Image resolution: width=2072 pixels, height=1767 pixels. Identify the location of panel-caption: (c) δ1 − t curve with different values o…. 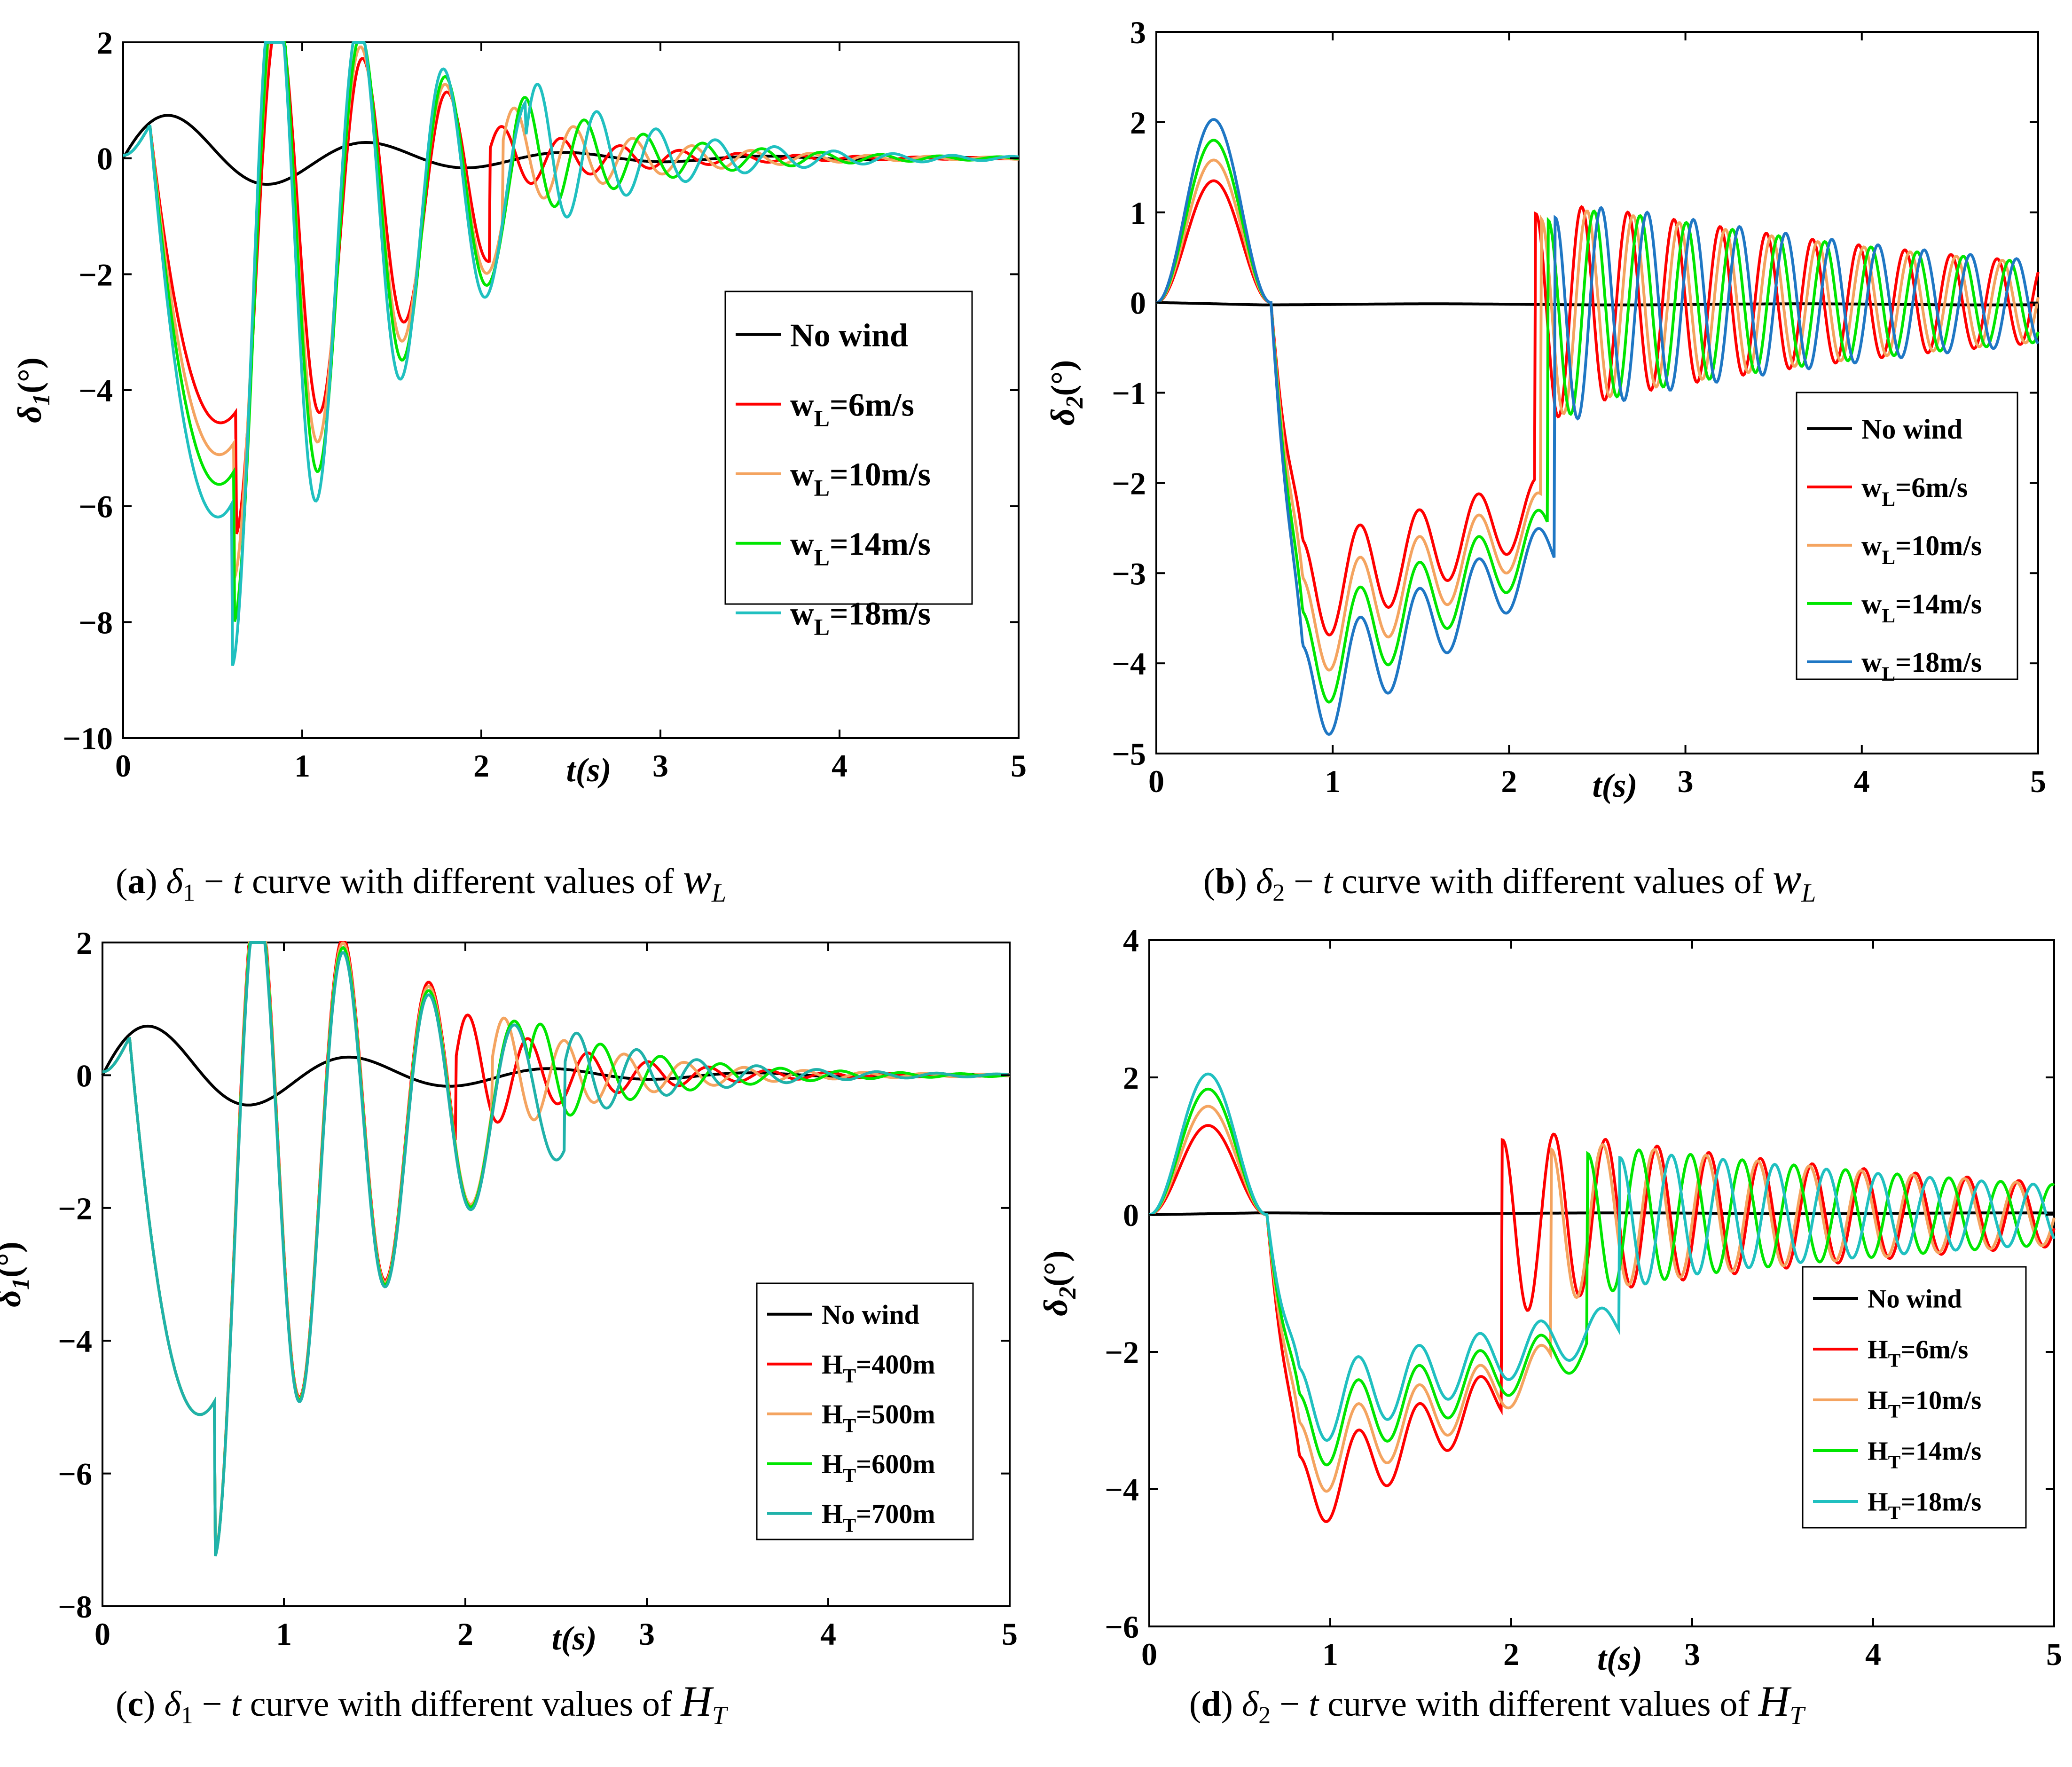
(422, 1703).